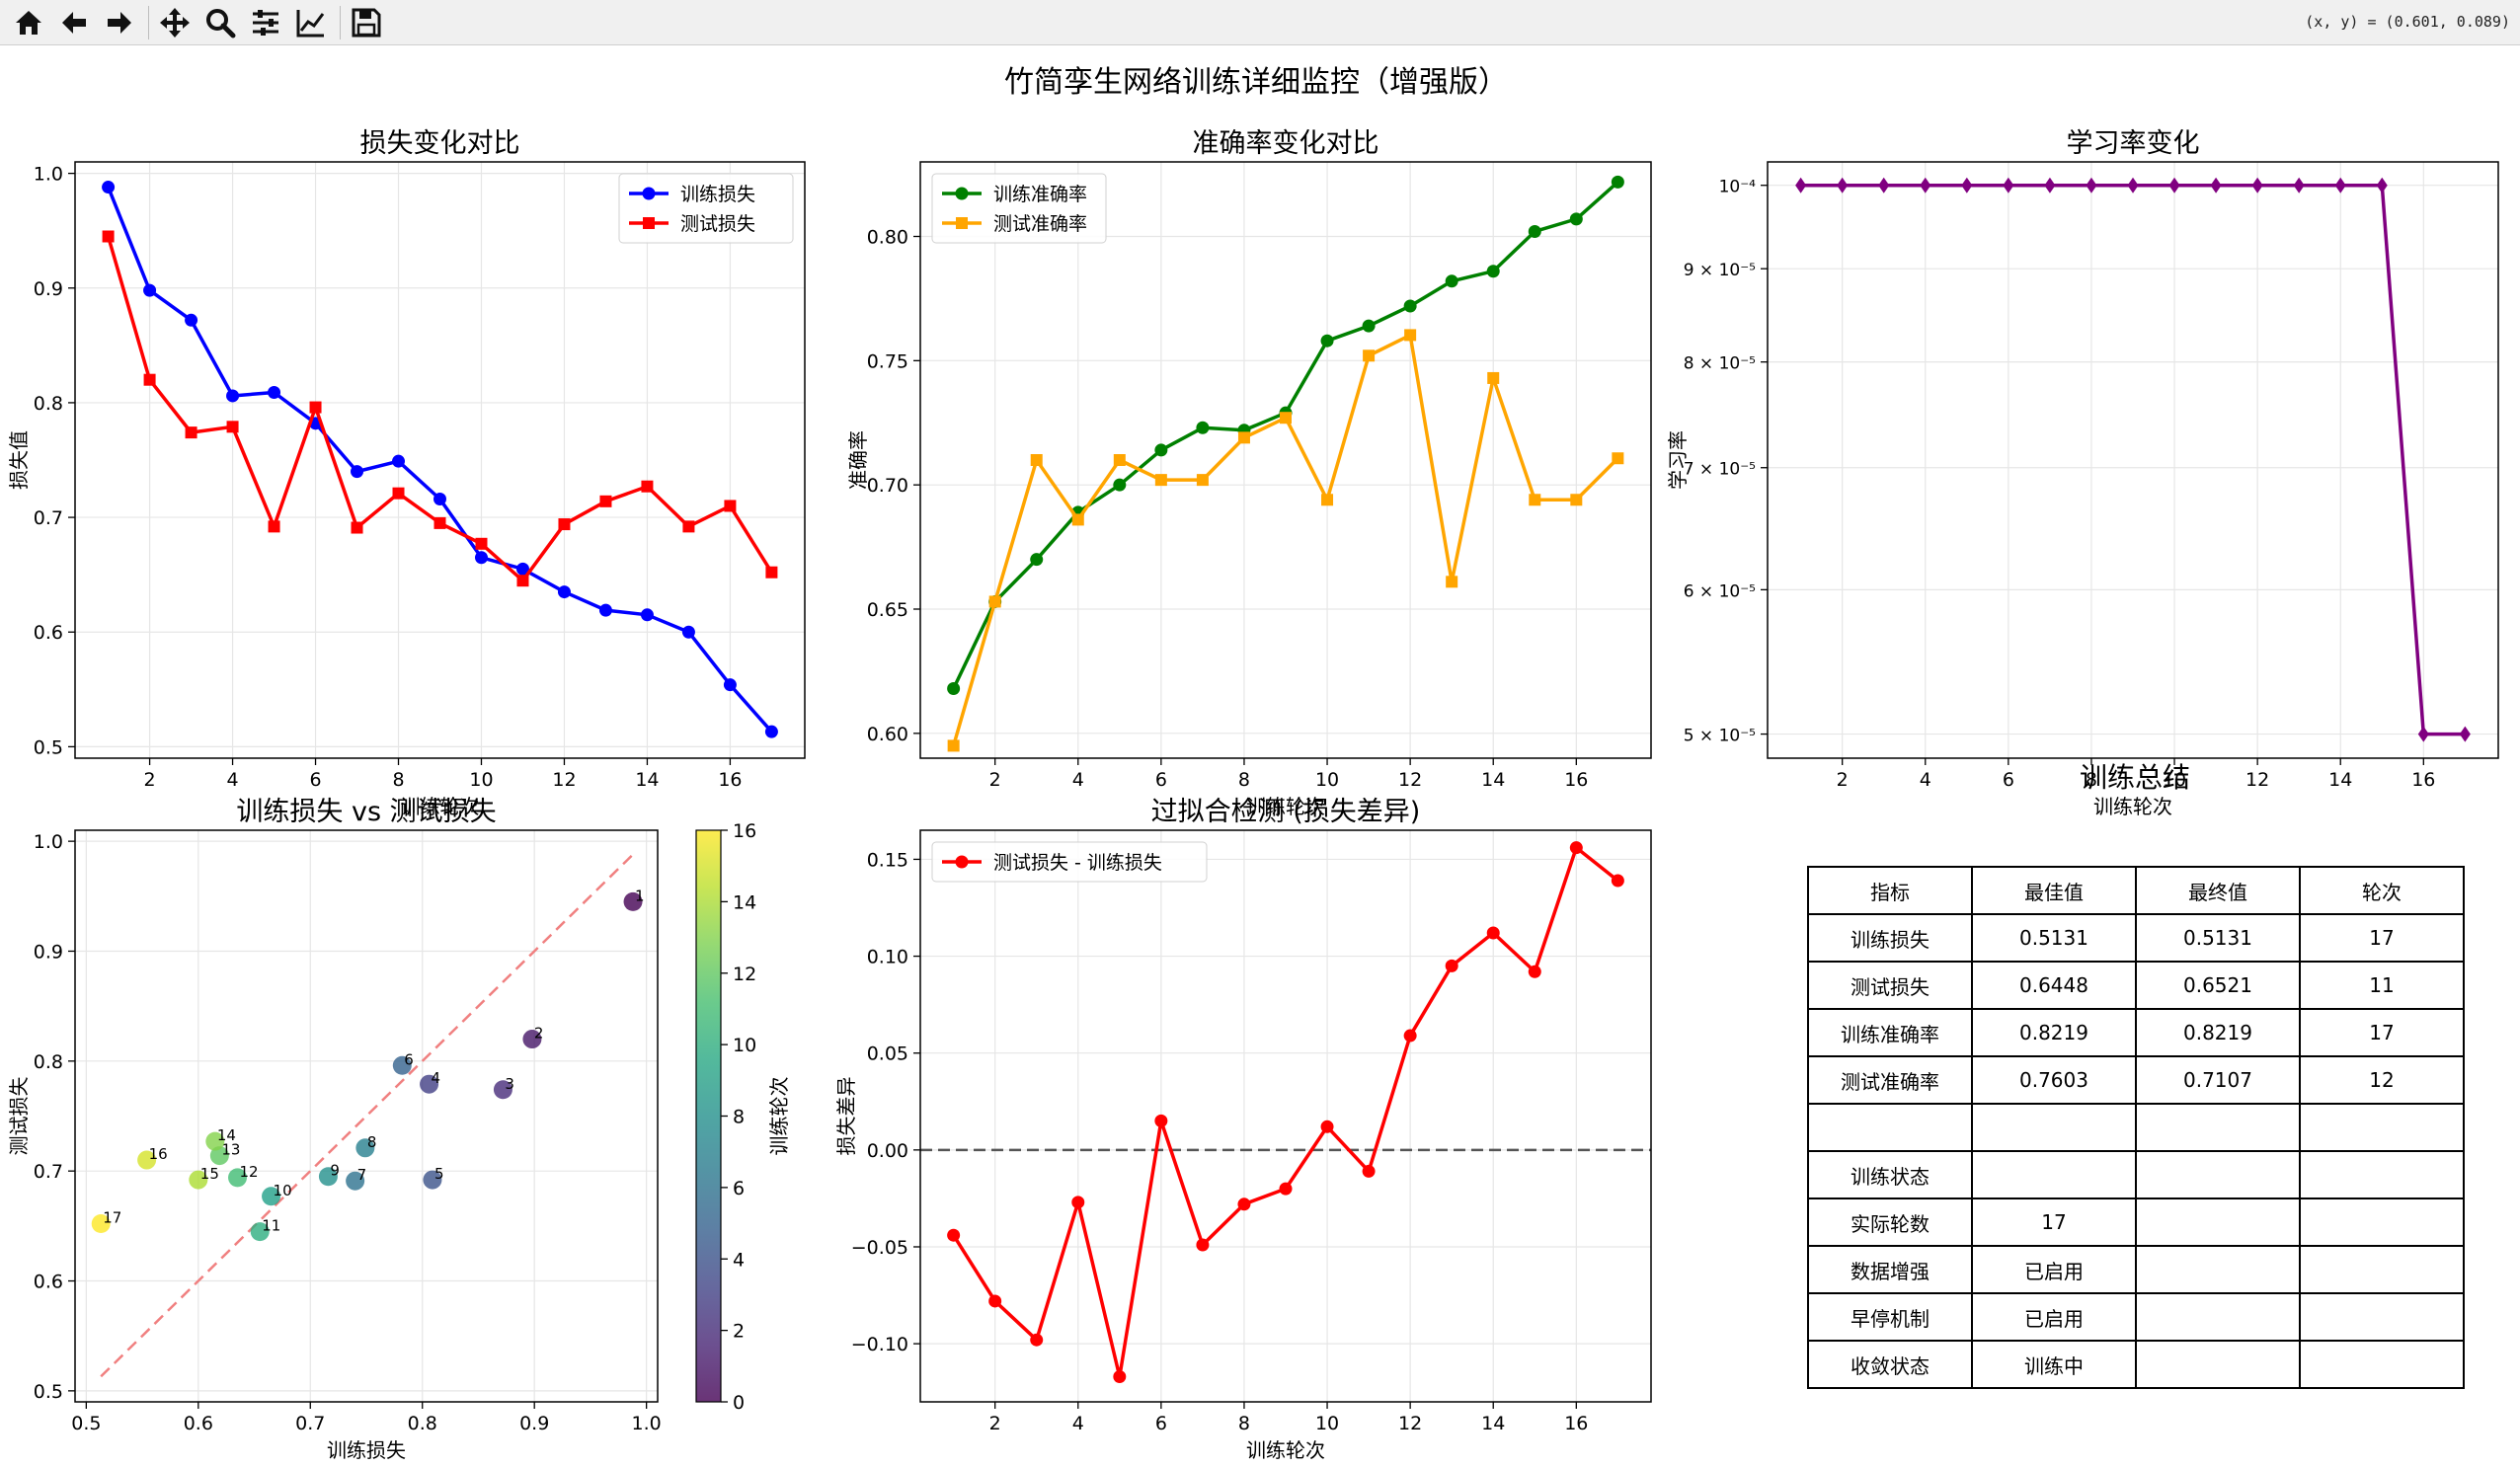 Image resolution: width=2520 pixels, height=1468 pixels. I want to click on x-tick-label: 0.8, so click(422, 1423).